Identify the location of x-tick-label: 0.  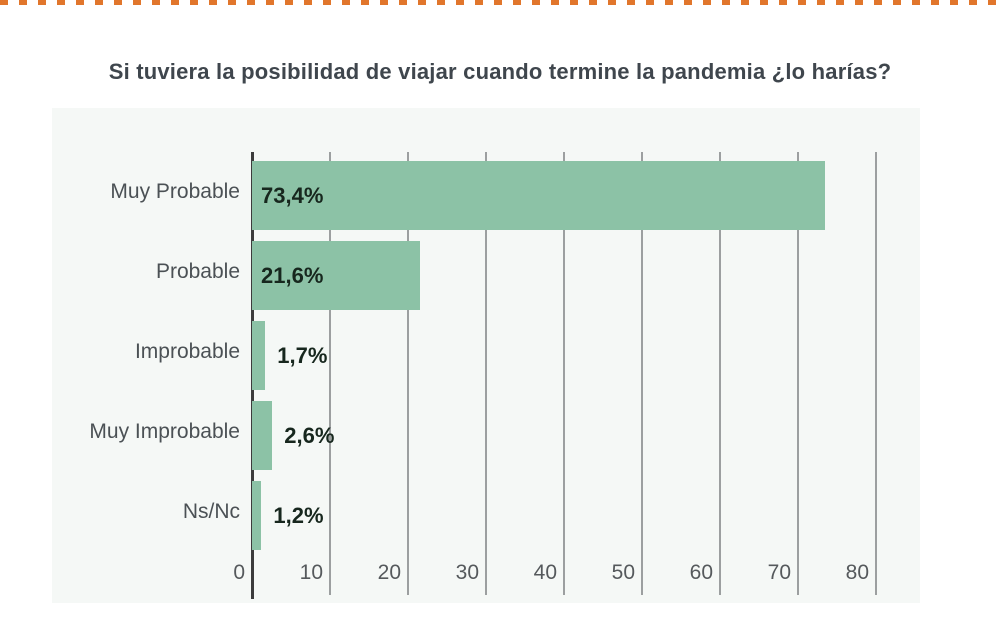
(239, 572).